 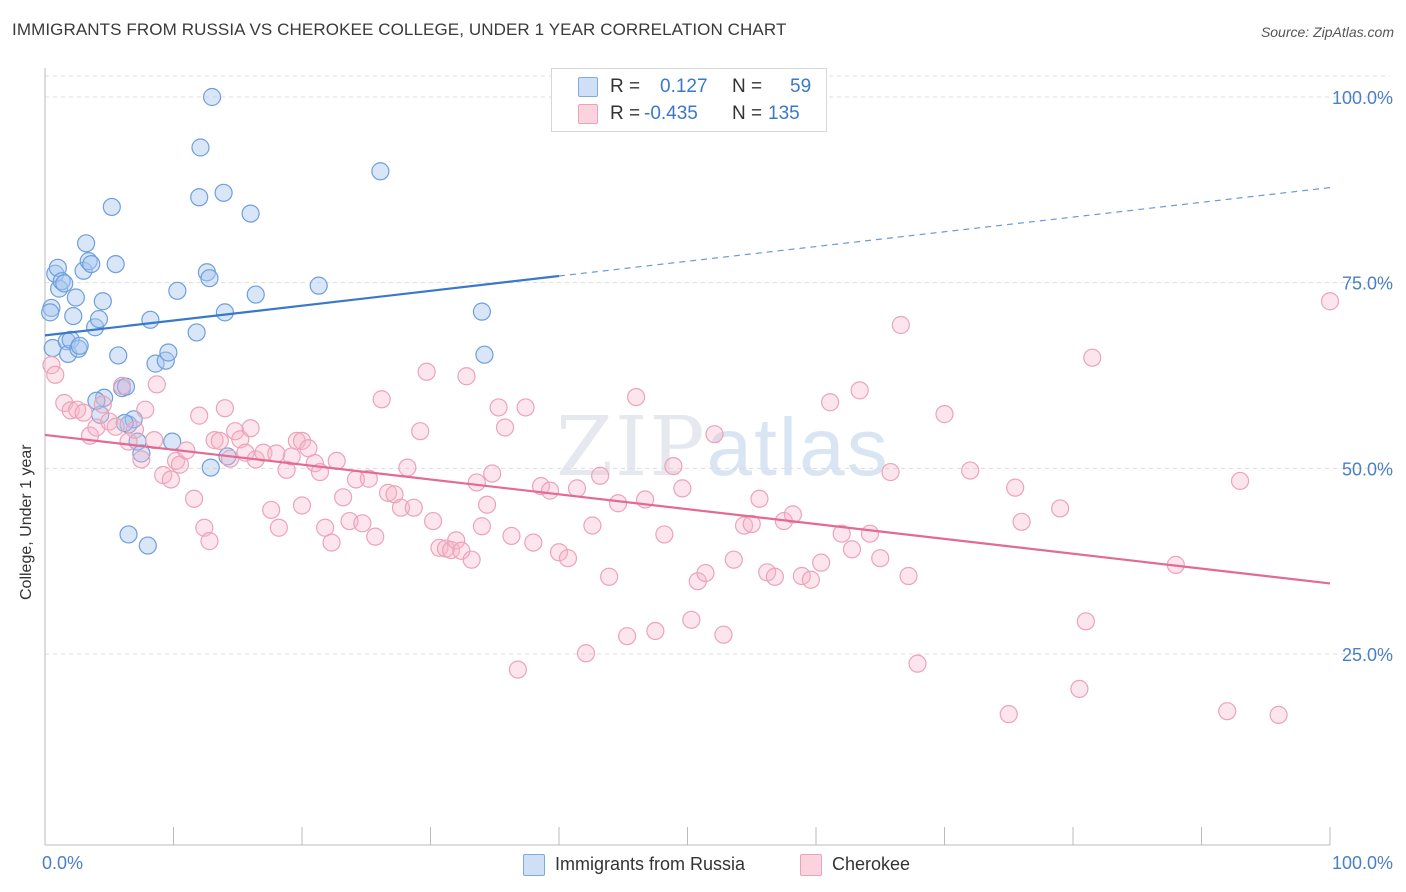 I want to click on legend-swatch-cherokee, so click(x=588, y=114).